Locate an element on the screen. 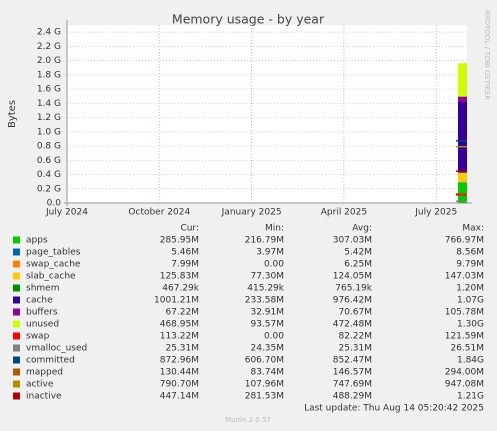  legend-stat: 107.96M is located at coordinates (264, 385).